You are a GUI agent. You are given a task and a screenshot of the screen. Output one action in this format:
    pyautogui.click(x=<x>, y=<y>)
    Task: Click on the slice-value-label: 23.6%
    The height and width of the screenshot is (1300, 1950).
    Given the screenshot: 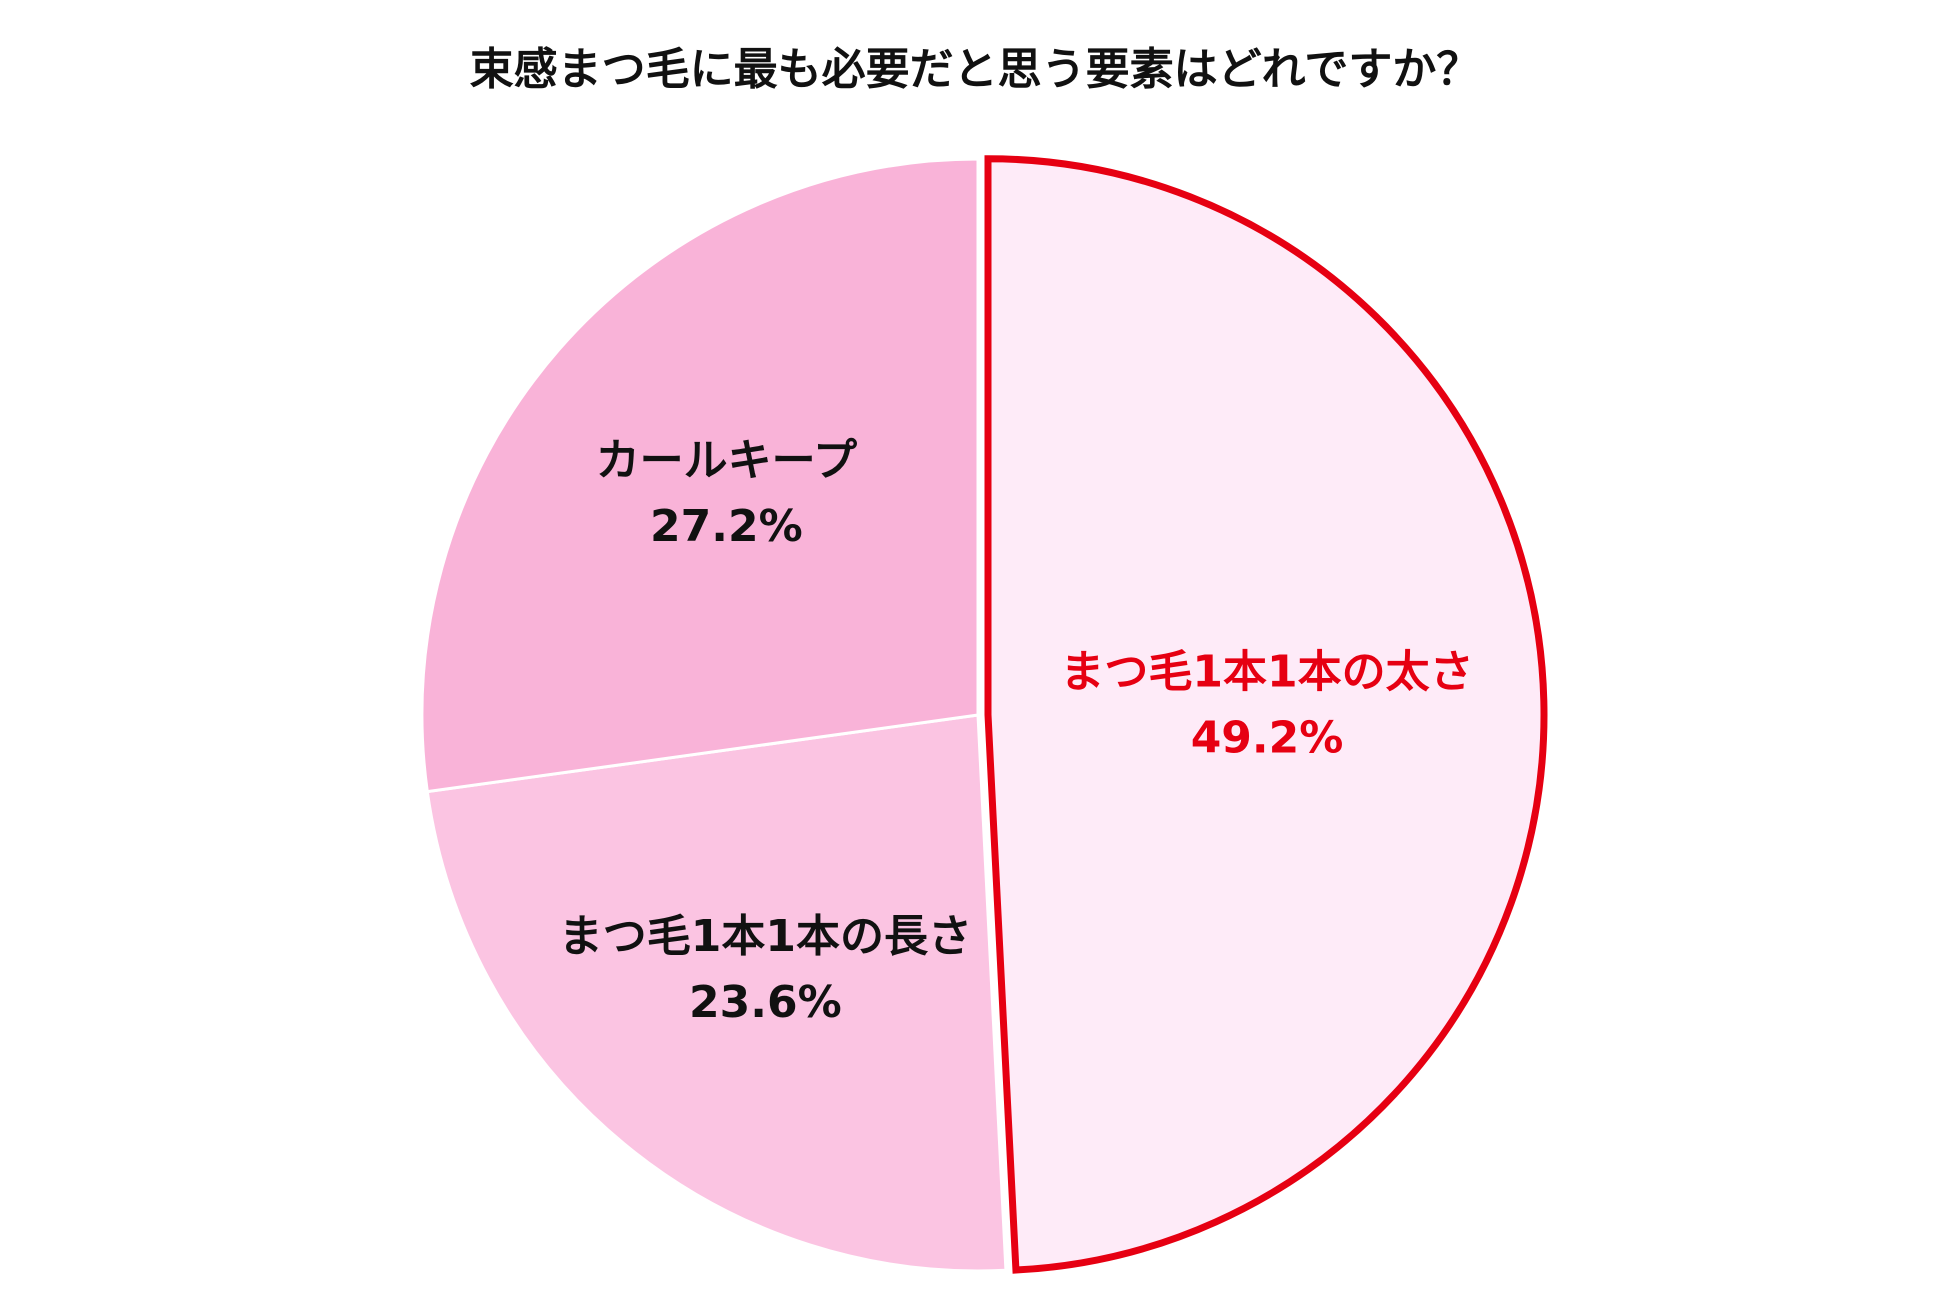 What is the action you would take?
    pyautogui.click(x=765, y=1002)
    